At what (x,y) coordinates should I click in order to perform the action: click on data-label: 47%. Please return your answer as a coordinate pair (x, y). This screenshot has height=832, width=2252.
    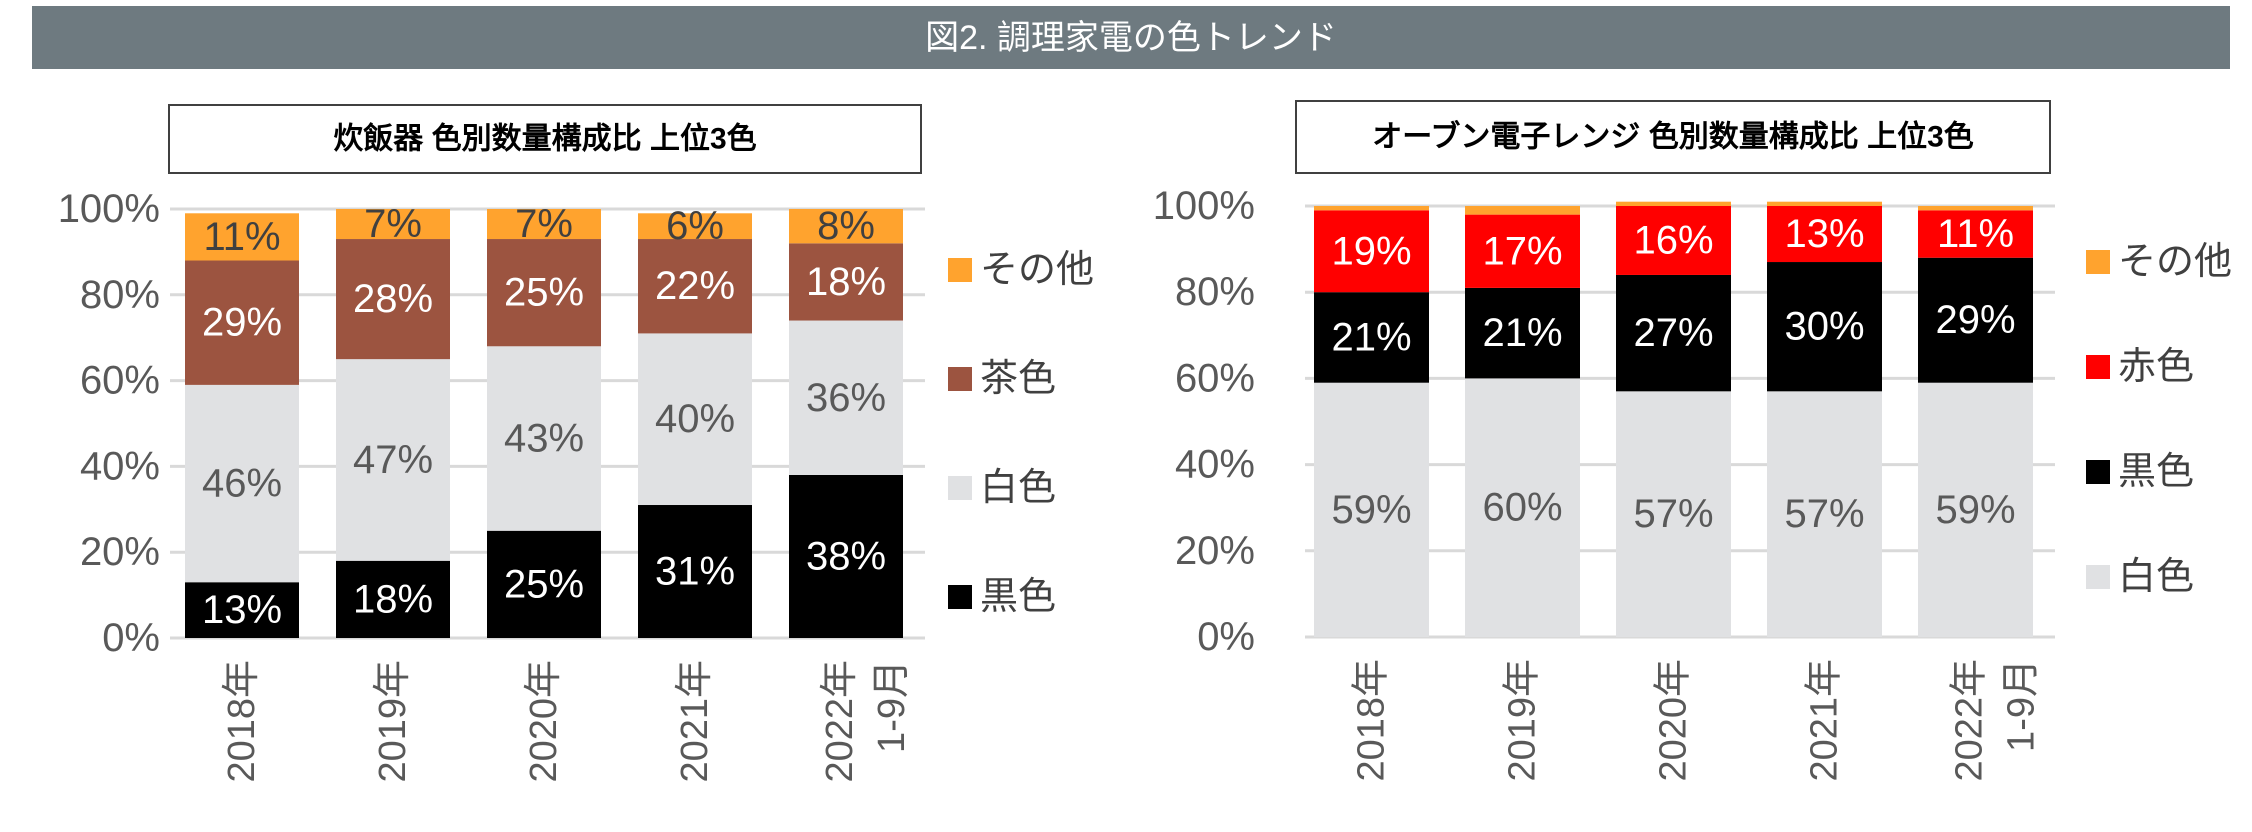
    Looking at the image, I should click on (393, 460).